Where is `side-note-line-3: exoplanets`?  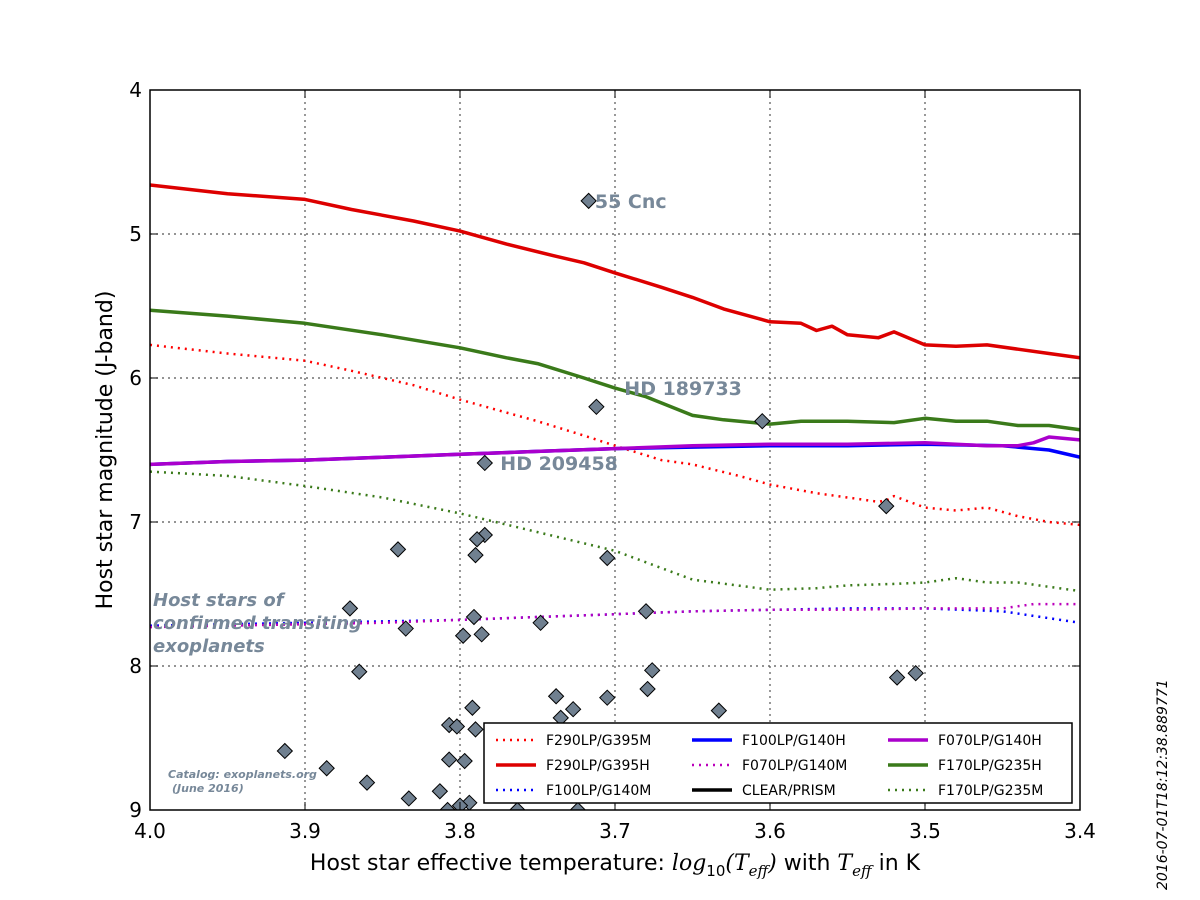 side-note-line-3: exoplanets is located at coordinates (209, 646).